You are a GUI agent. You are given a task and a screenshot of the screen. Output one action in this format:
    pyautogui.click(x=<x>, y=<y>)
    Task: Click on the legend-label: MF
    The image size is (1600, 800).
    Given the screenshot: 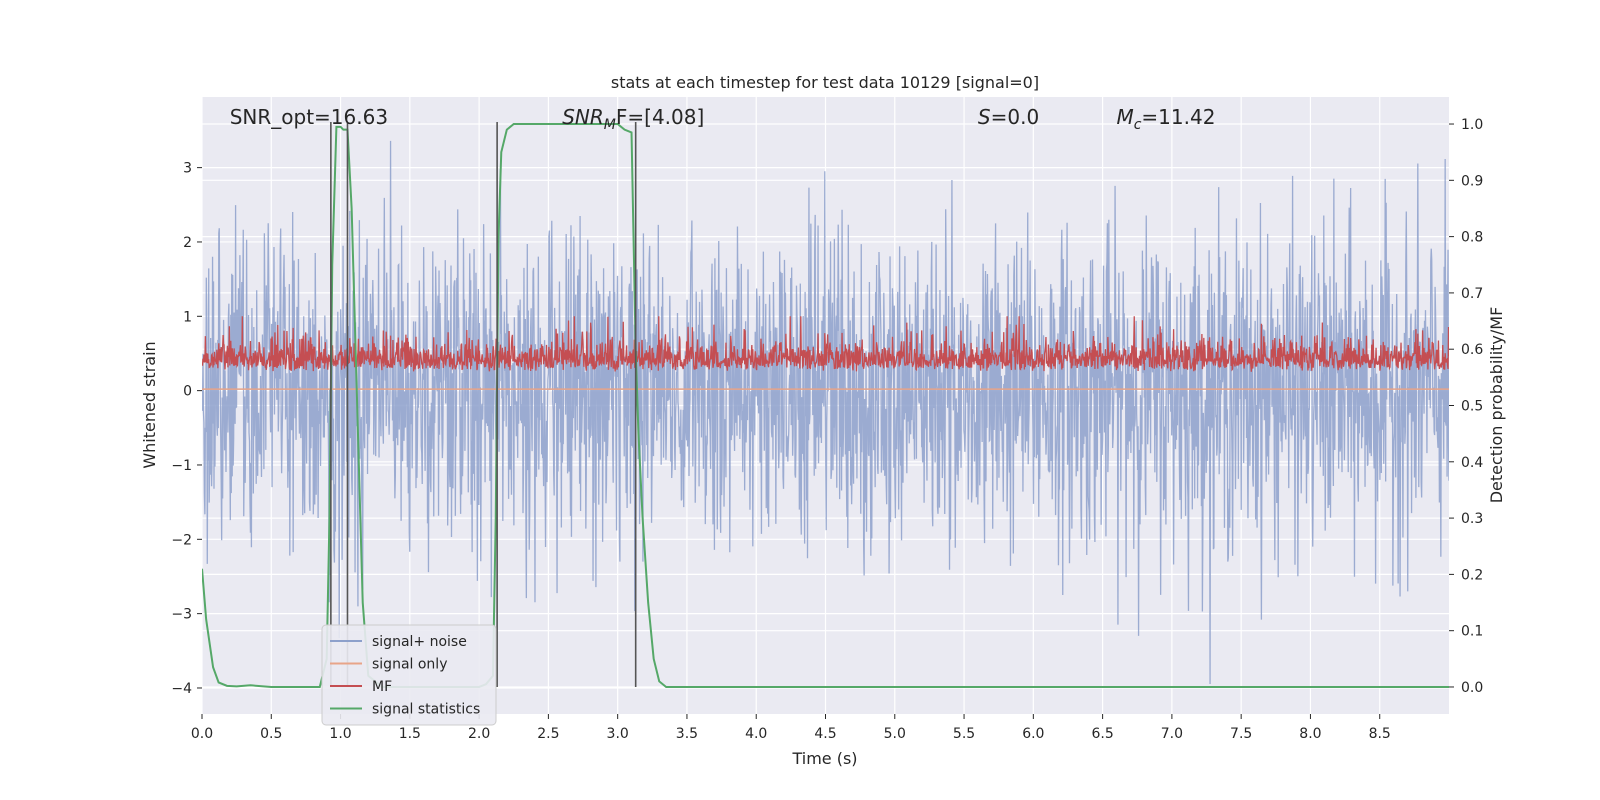 What is the action you would take?
    pyautogui.click(x=382, y=687)
    